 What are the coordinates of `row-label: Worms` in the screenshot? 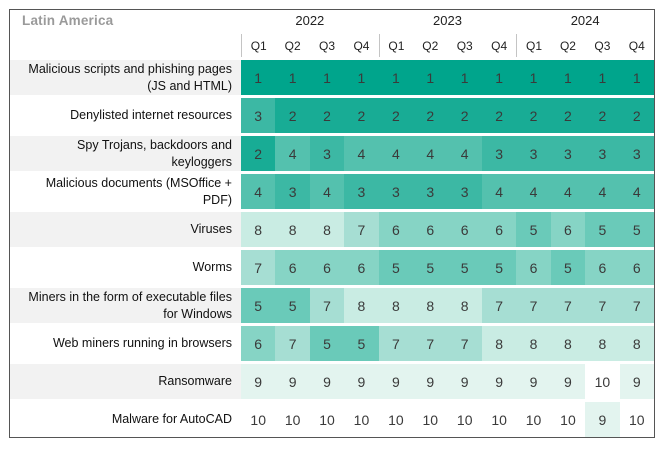 It's located at (212, 267).